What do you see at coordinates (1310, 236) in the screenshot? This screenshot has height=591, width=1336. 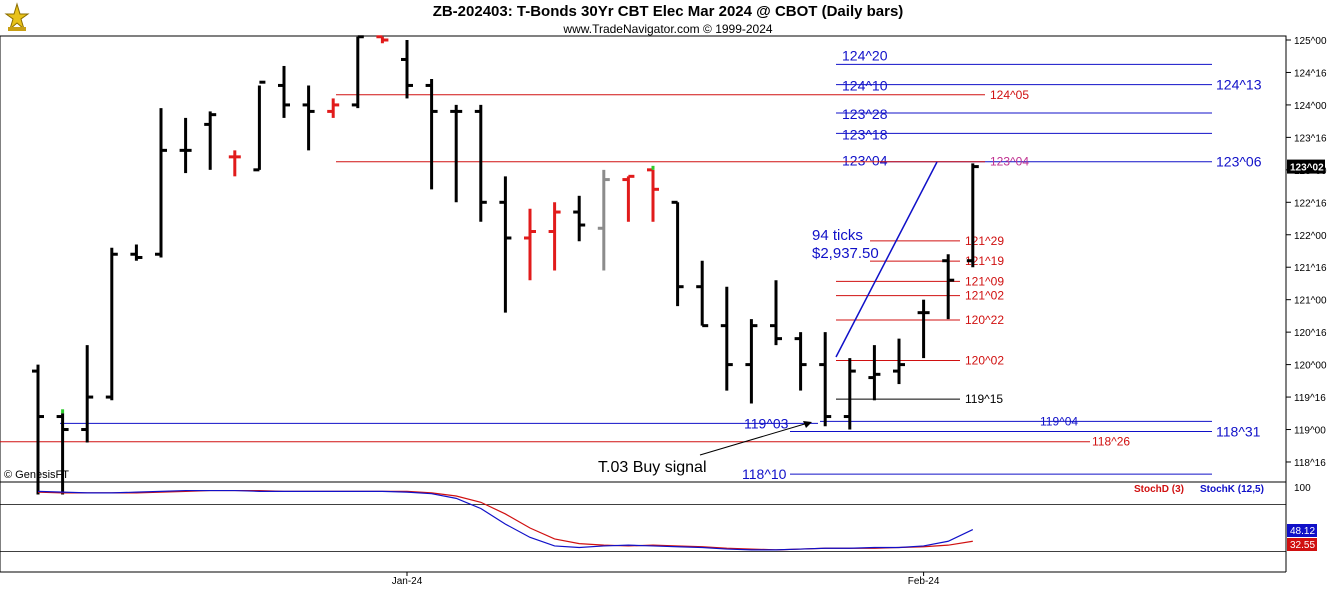 I see `price-tick-label: 122^00` at bounding box center [1310, 236].